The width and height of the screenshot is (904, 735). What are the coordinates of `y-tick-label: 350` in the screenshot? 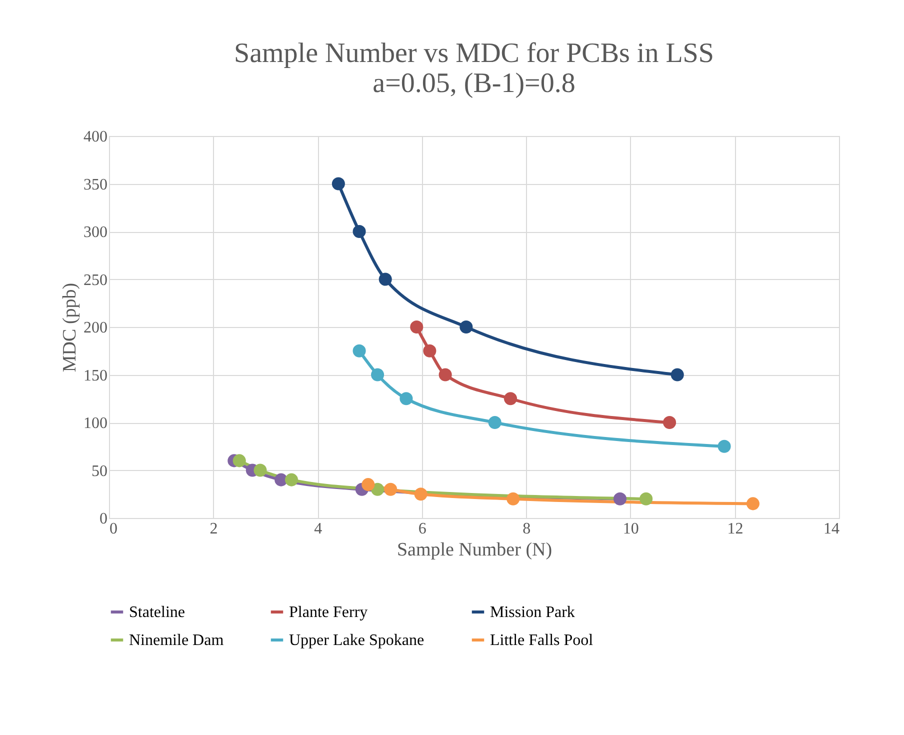 It's located at (96, 185).